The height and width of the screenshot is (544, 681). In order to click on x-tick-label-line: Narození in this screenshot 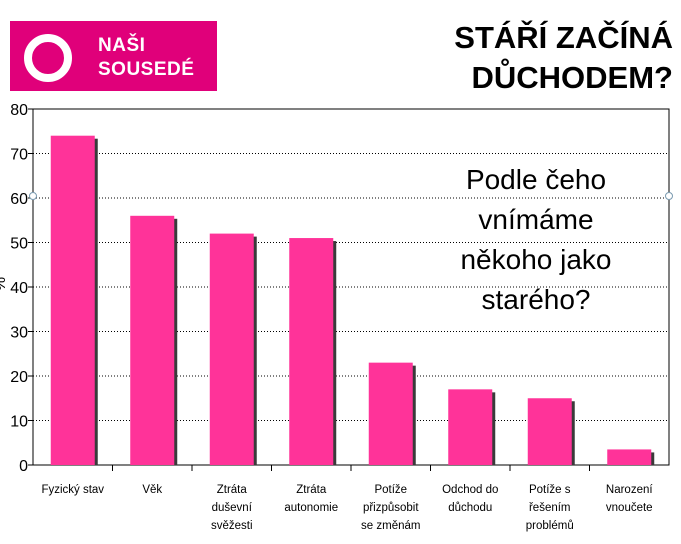, I will do `click(629, 490)`.